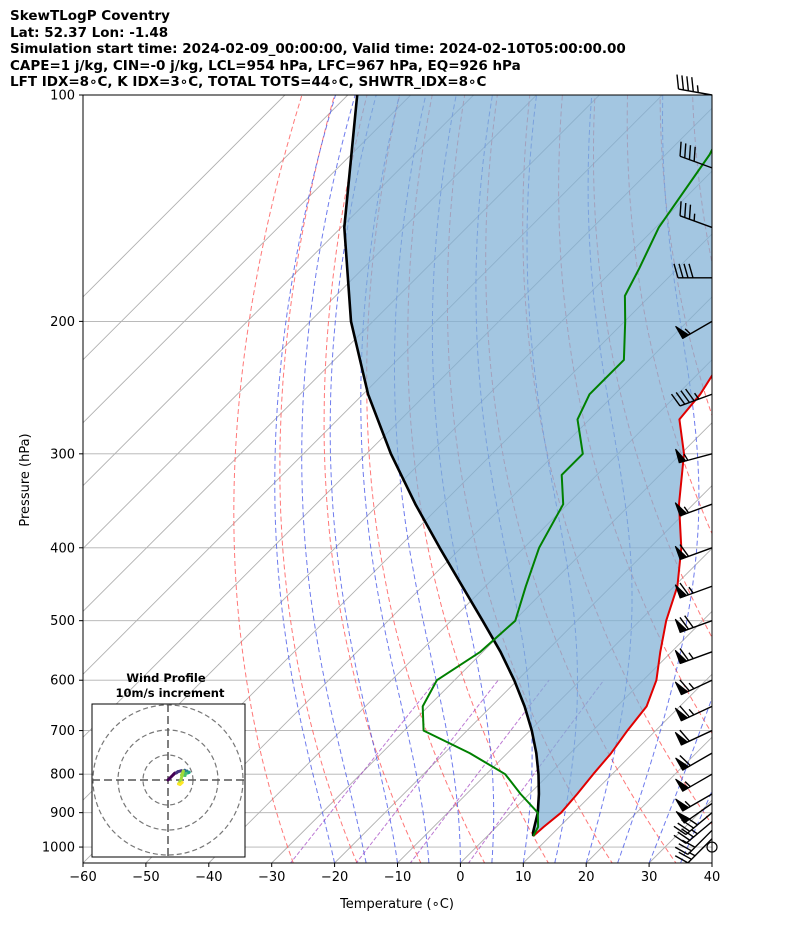  Describe the element at coordinates (397, 877) in the screenshot. I see `x-tick-label: −10` at that location.